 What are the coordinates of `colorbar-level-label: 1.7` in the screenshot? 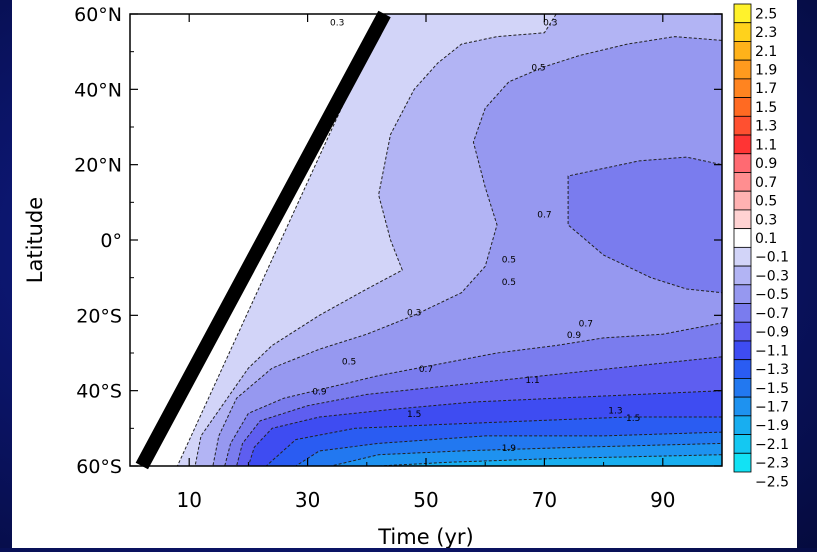 It's located at (766, 89).